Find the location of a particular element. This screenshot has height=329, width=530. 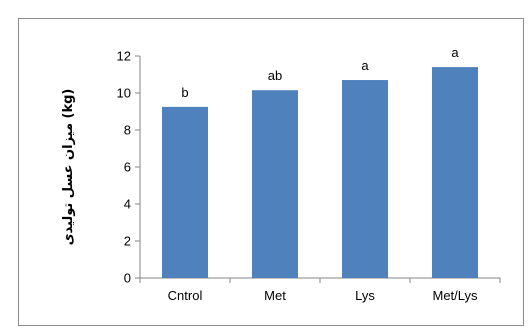

bar-data-label: ab is located at coordinates (275, 75).